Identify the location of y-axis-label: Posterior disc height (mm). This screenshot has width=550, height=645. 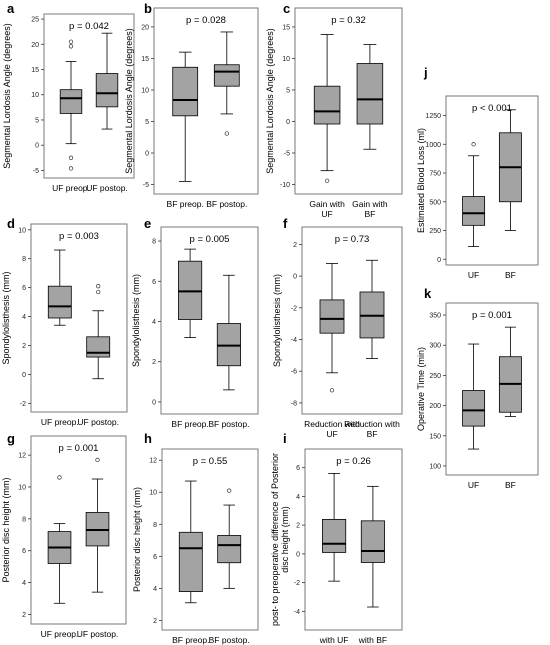
(137, 539).